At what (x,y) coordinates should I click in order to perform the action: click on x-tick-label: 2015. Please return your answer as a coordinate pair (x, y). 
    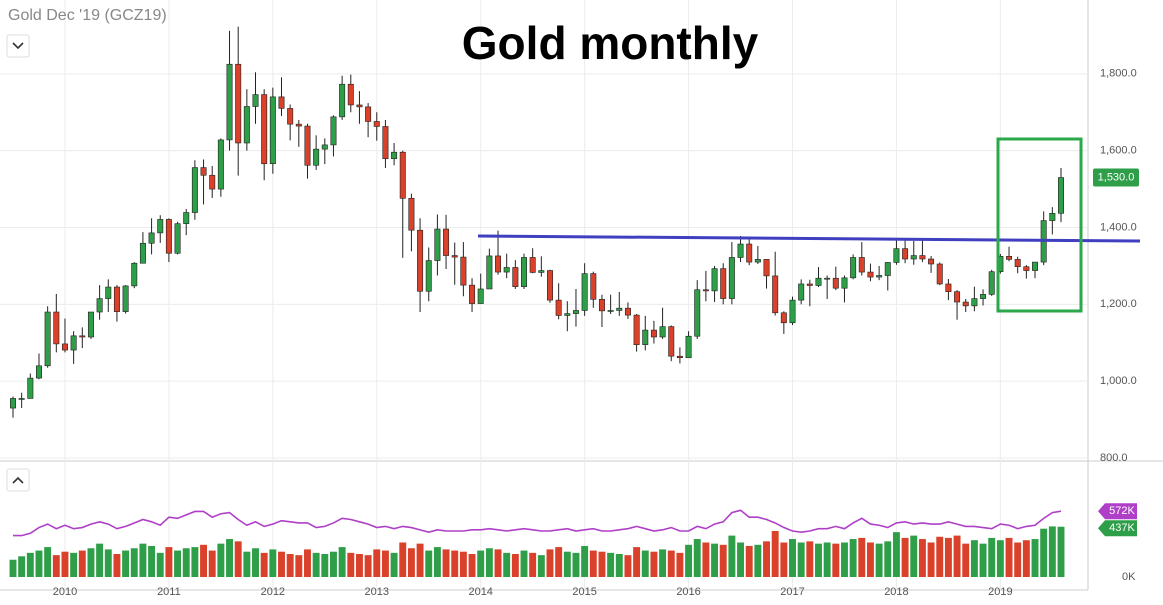
    Looking at the image, I should click on (584, 592).